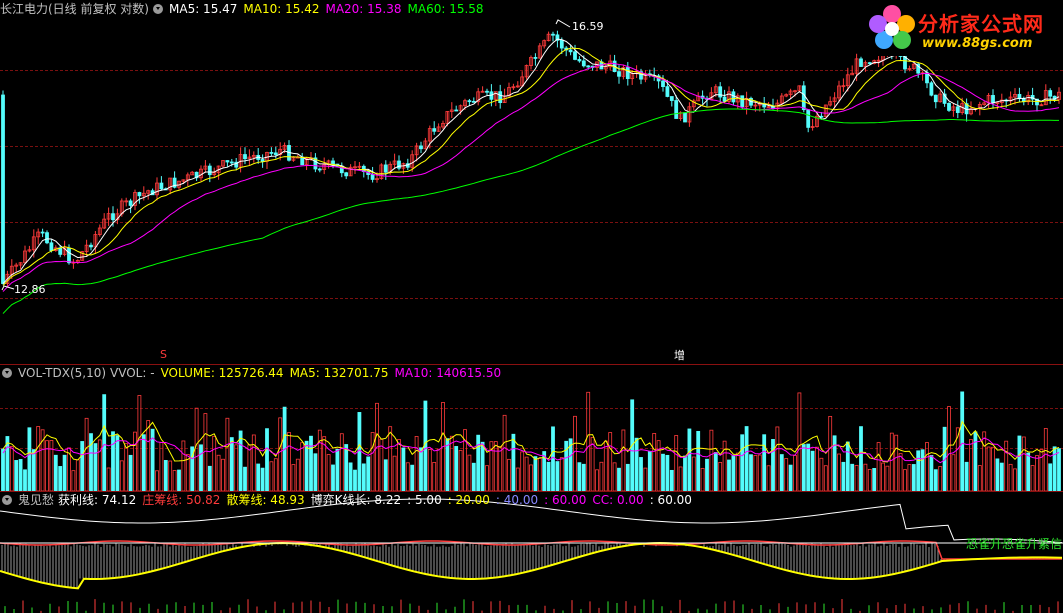 The width and height of the screenshot is (1063, 613). What do you see at coordinates (445, 9) in the screenshot?
I see `ma60-label: MA60: 15.58` at bounding box center [445, 9].